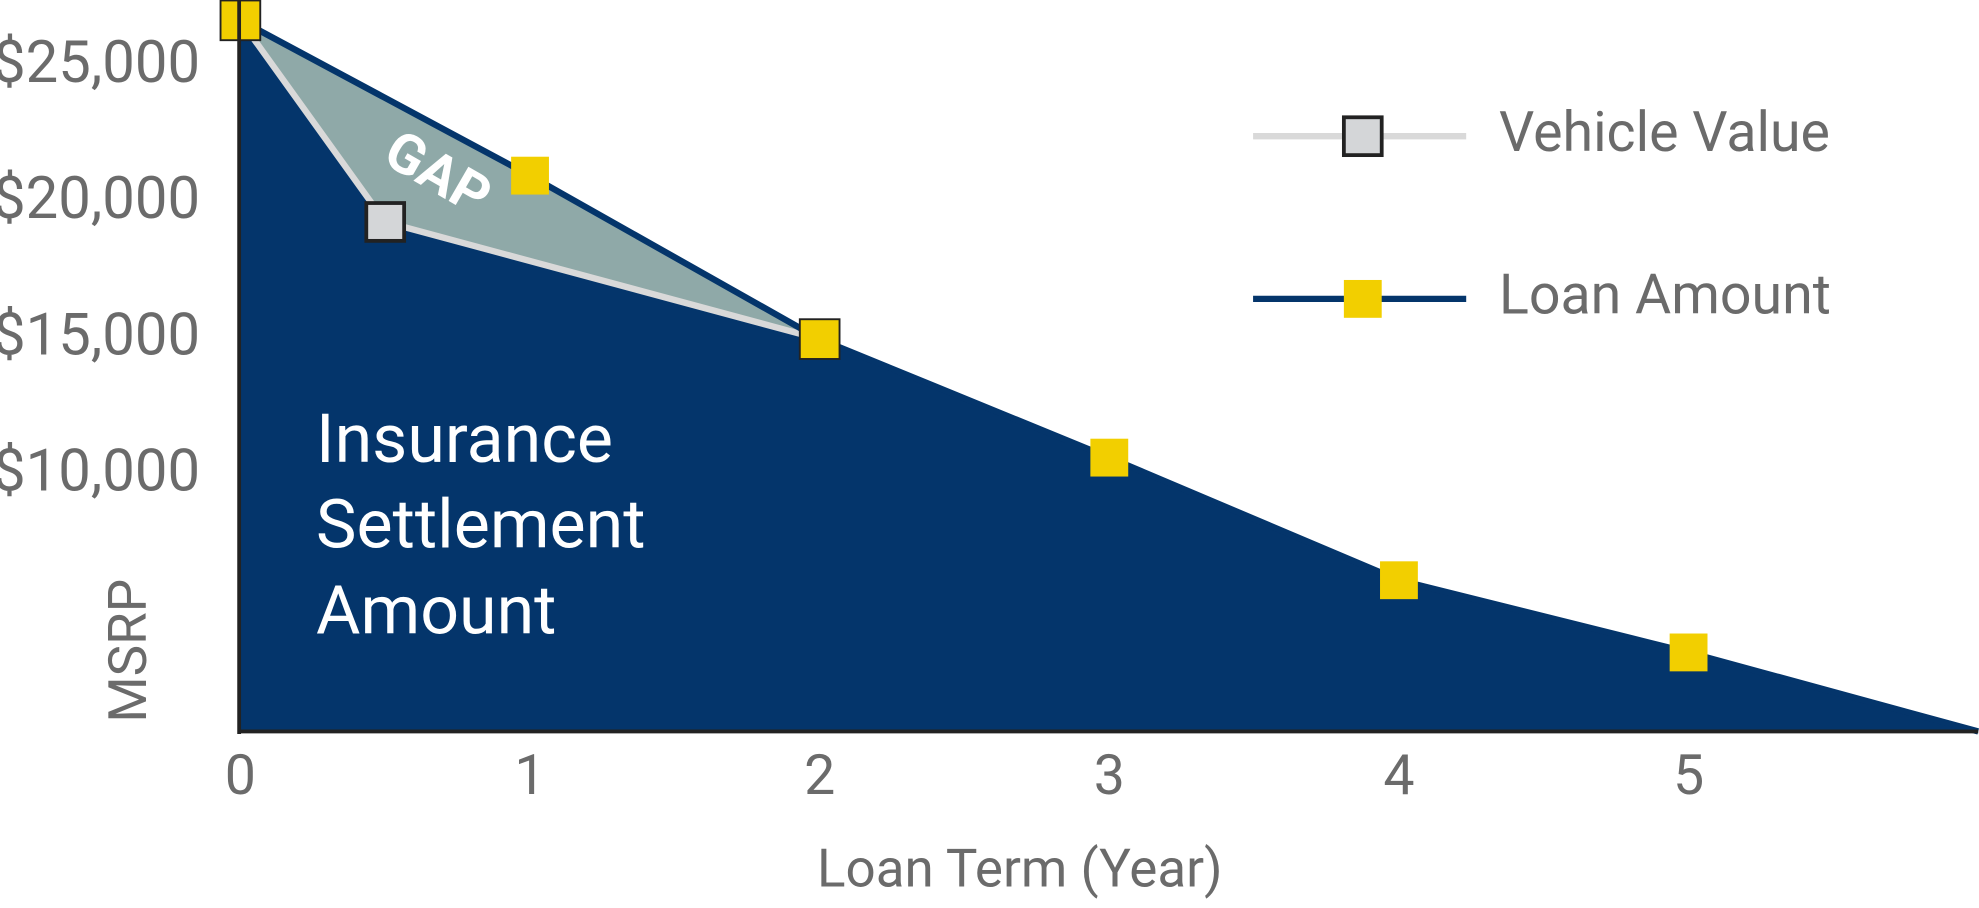 The height and width of the screenshot is (908, 1979). I want to click on x-tick-label: 1, so click(529, 775).